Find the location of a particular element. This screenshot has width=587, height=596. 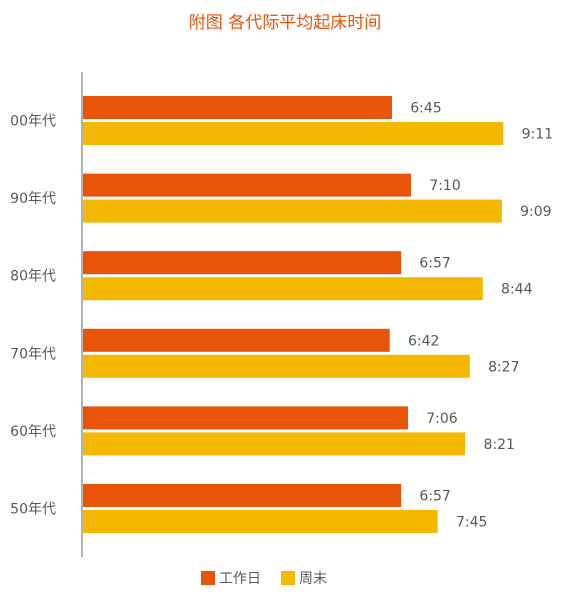

data-label: 6:45 is located at coordinates (425, 109).